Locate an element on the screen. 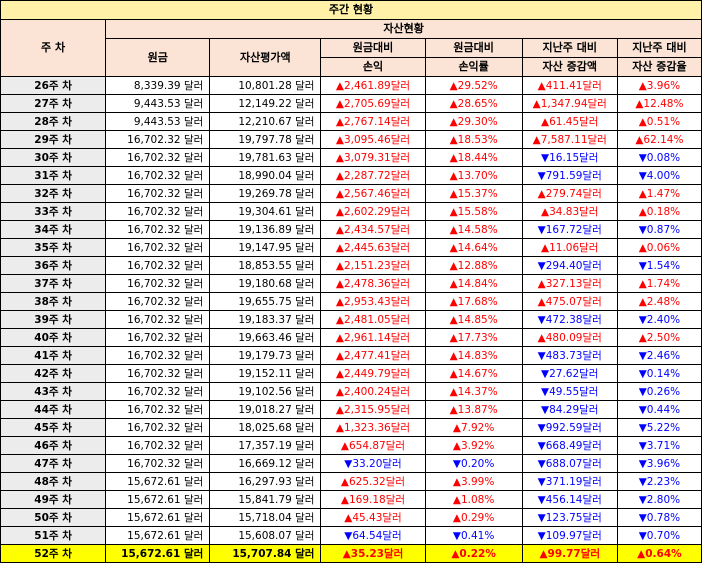 The width and height of the screenshot is (702, 563). plr-cell: ▲14.84% is located at coordinates (473, 283).